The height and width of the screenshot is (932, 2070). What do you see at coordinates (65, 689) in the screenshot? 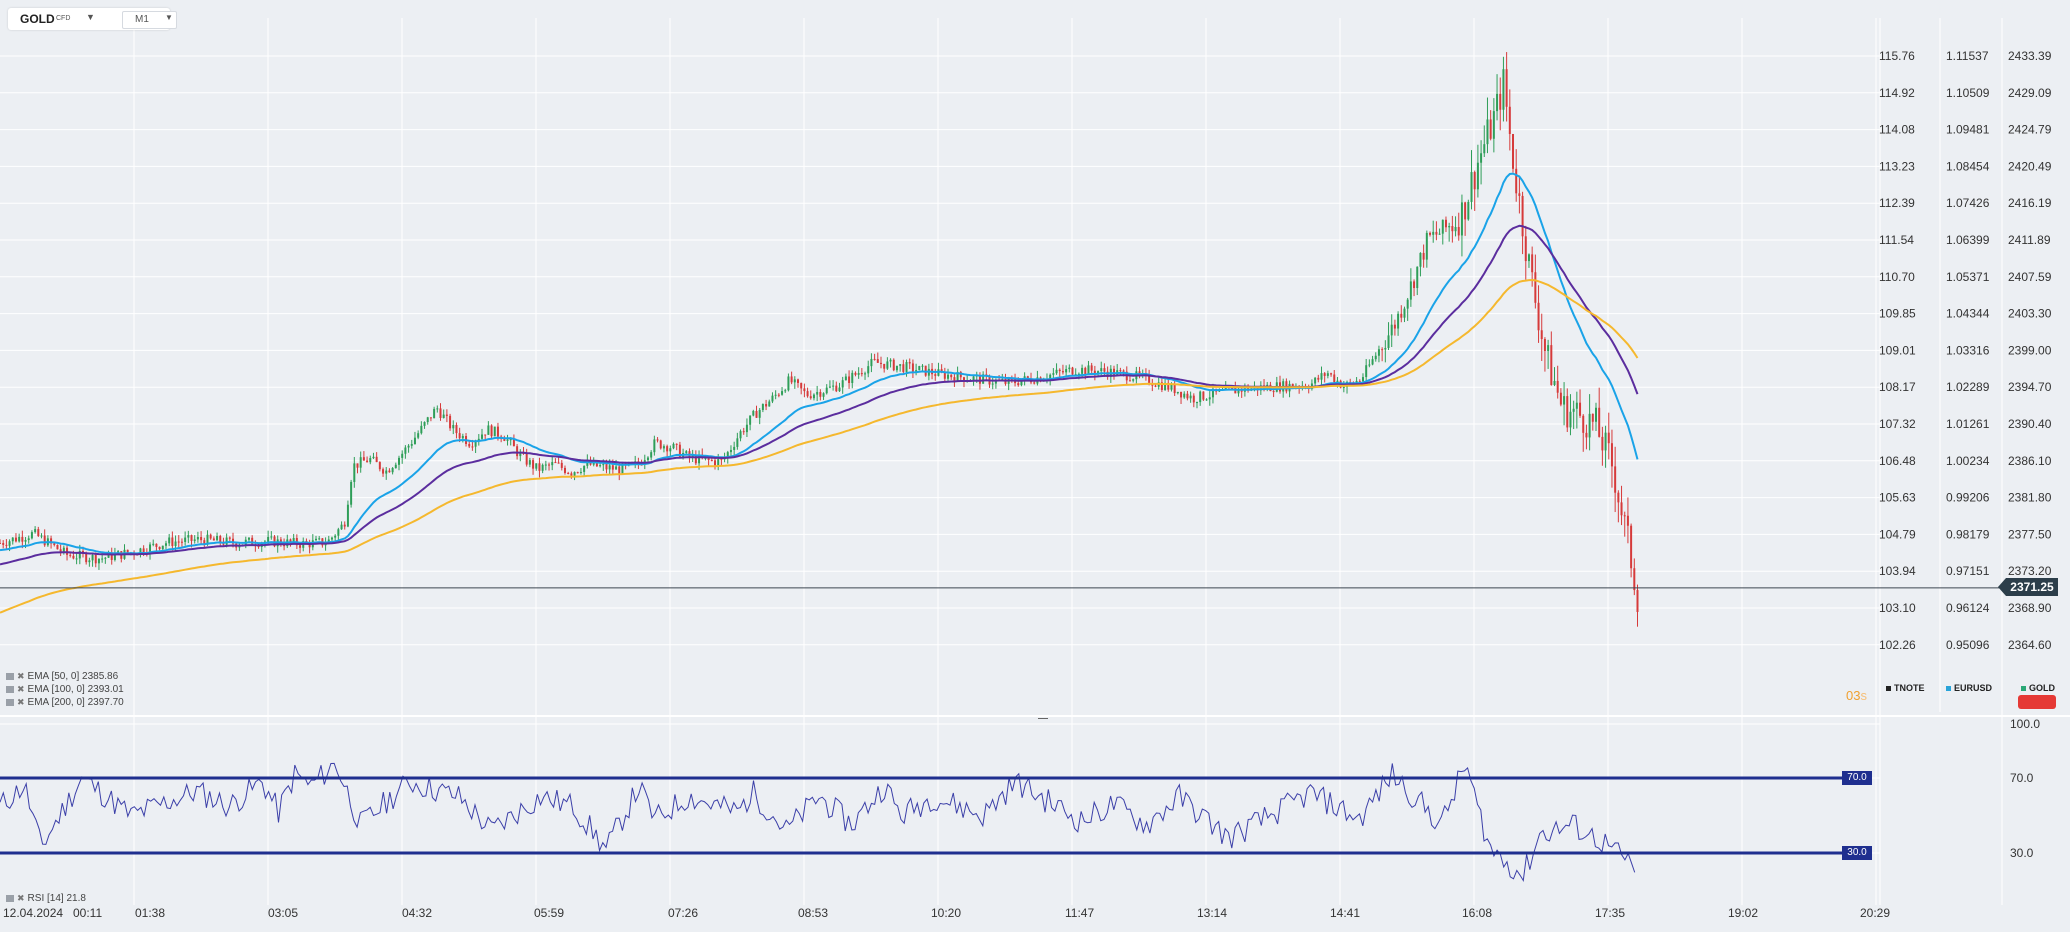
I see `indicator-legend-item: ✖ EMA [100, 0] 2393.01` at bounding box center [65, 689].